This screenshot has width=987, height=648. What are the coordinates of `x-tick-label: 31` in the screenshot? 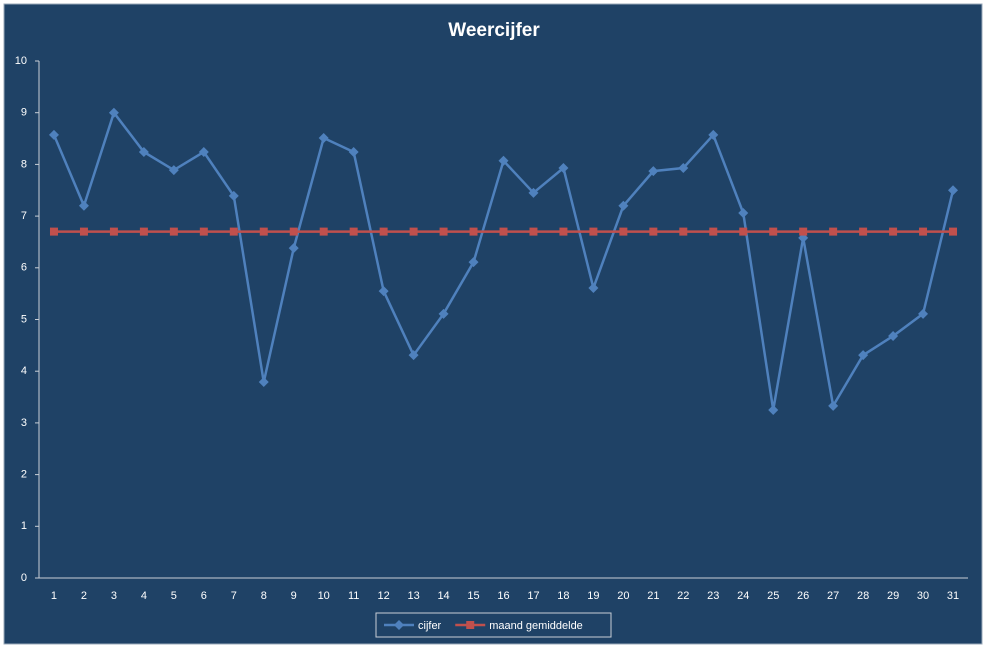 It's located at (953, 596).